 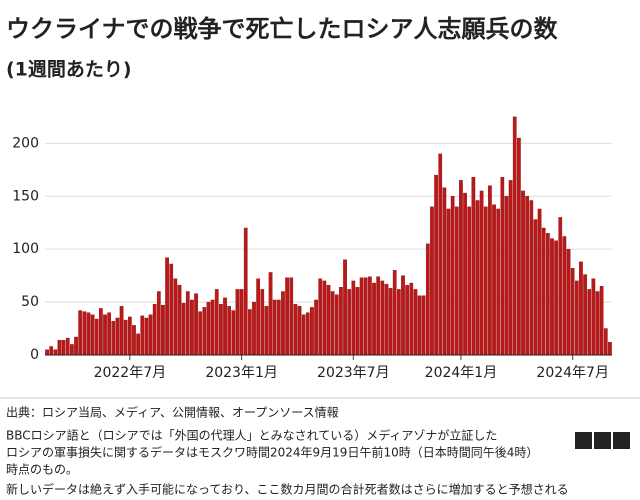 I want to click on y-tick-label: 150, so click(x=25, y=196).